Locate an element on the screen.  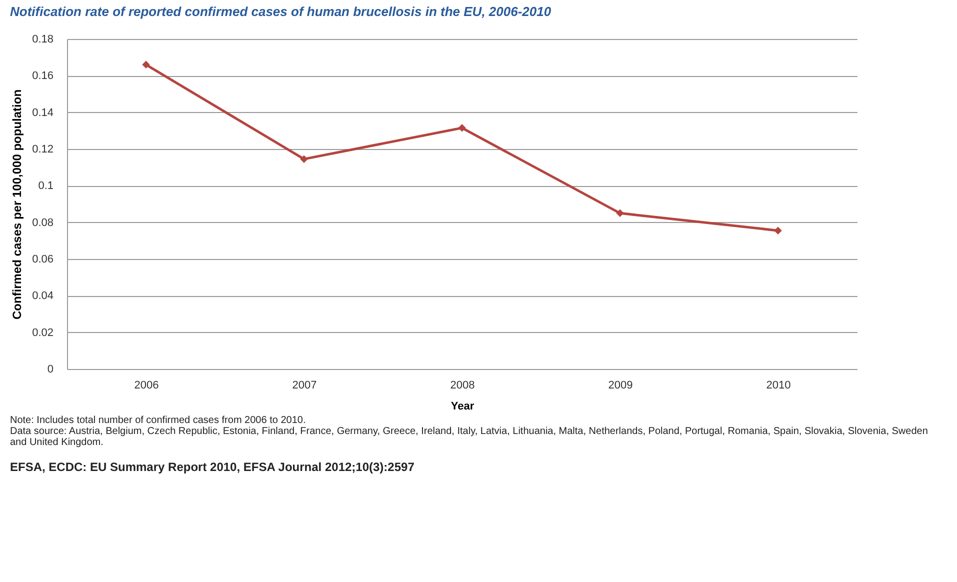
y-tick-label: 0.14 is located at coordinates (43, 112).